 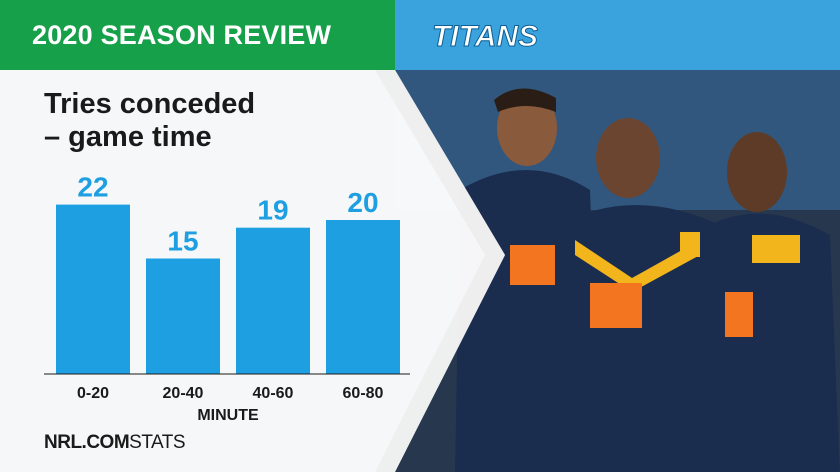 I want to click on source-credit: NRL.COMSTATS, so click(x=115, y=443).